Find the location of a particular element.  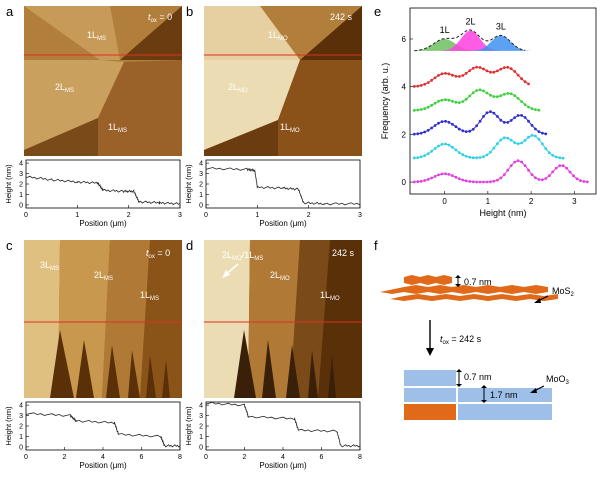

panel-letter-f: f is located at coordinates (376, 245).